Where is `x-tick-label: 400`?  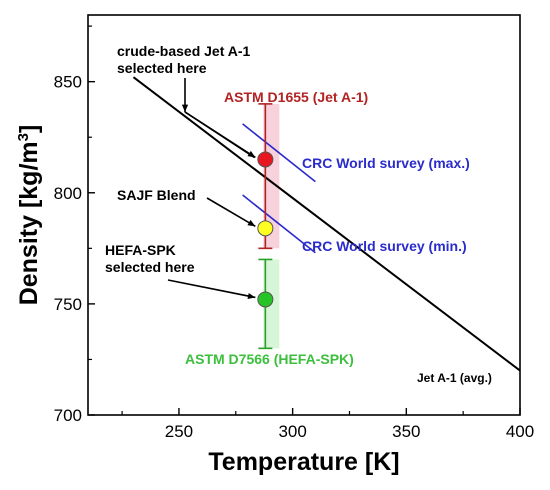
x-tick-label: 400 is located at coordinates (520, 431).